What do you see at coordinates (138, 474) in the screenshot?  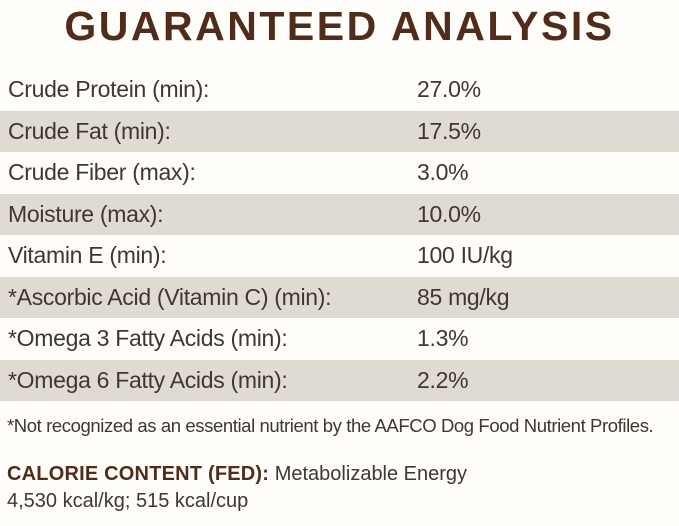 I see `calorie-content-heading: CALORIE CONTENT (FED):` at bounding box center [138, 474].